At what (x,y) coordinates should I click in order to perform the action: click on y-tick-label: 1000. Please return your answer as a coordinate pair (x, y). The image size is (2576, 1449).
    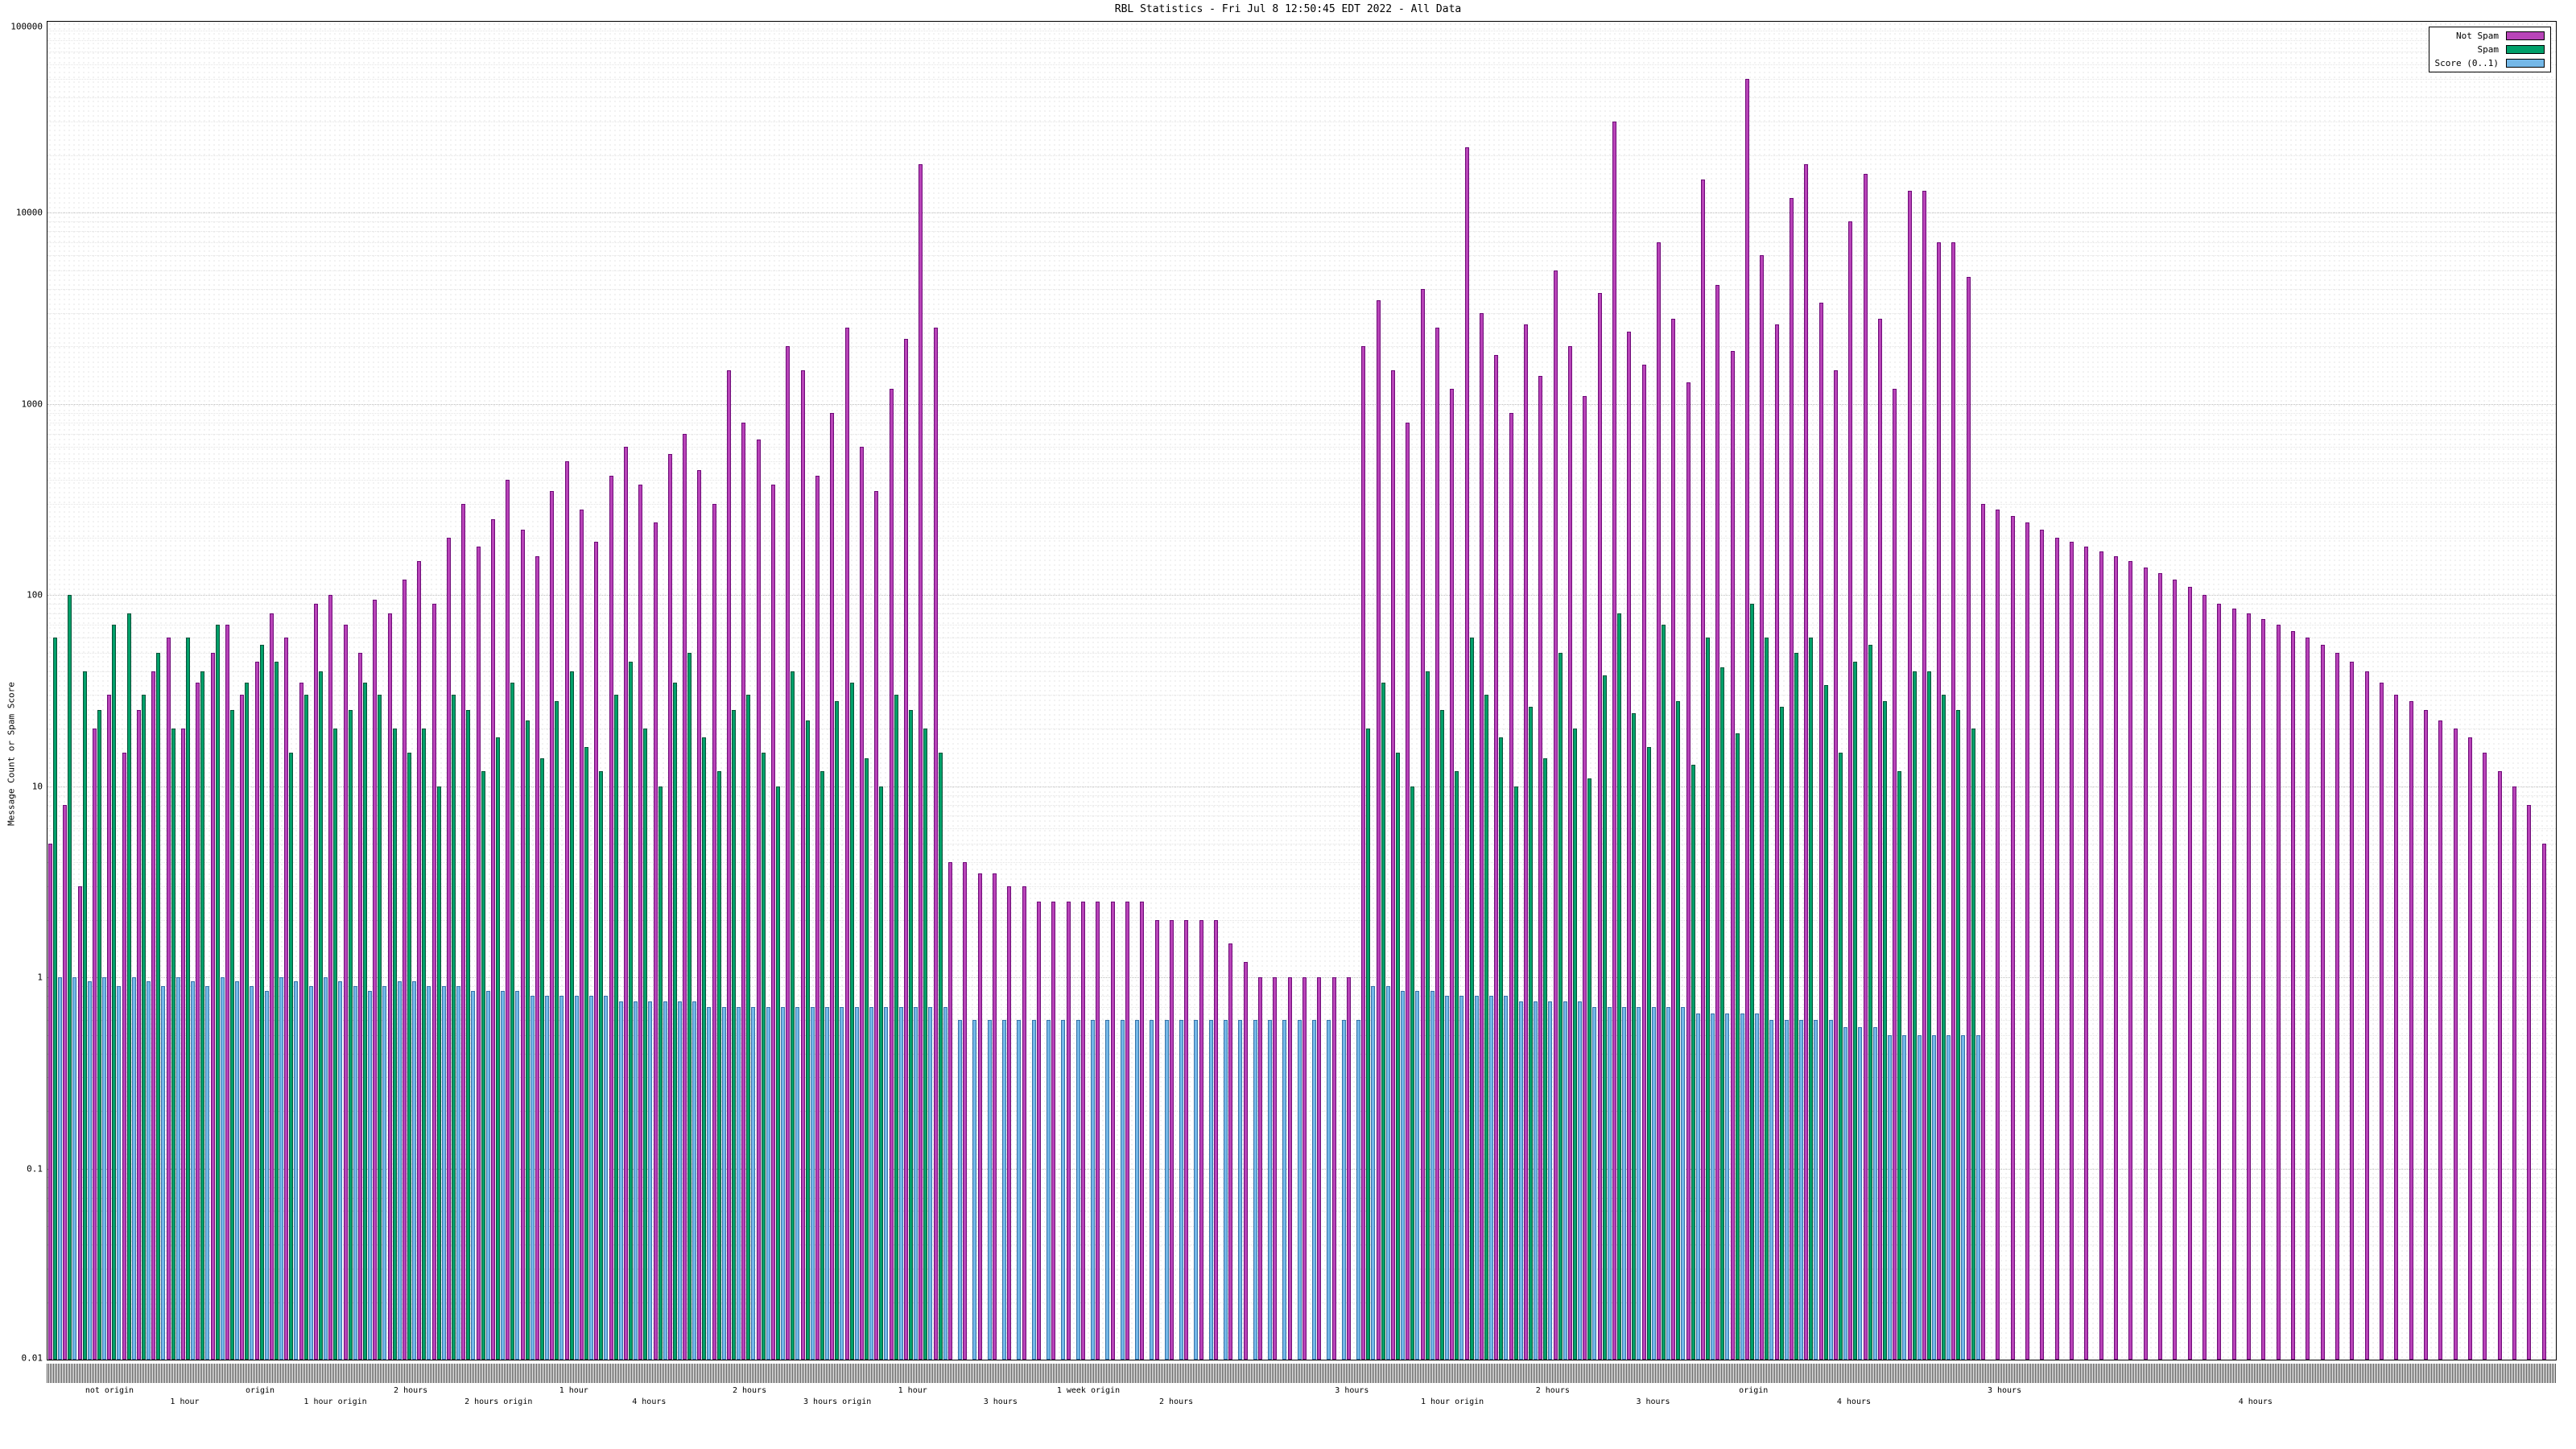
    Looking at the image, I should click on (32, 404).